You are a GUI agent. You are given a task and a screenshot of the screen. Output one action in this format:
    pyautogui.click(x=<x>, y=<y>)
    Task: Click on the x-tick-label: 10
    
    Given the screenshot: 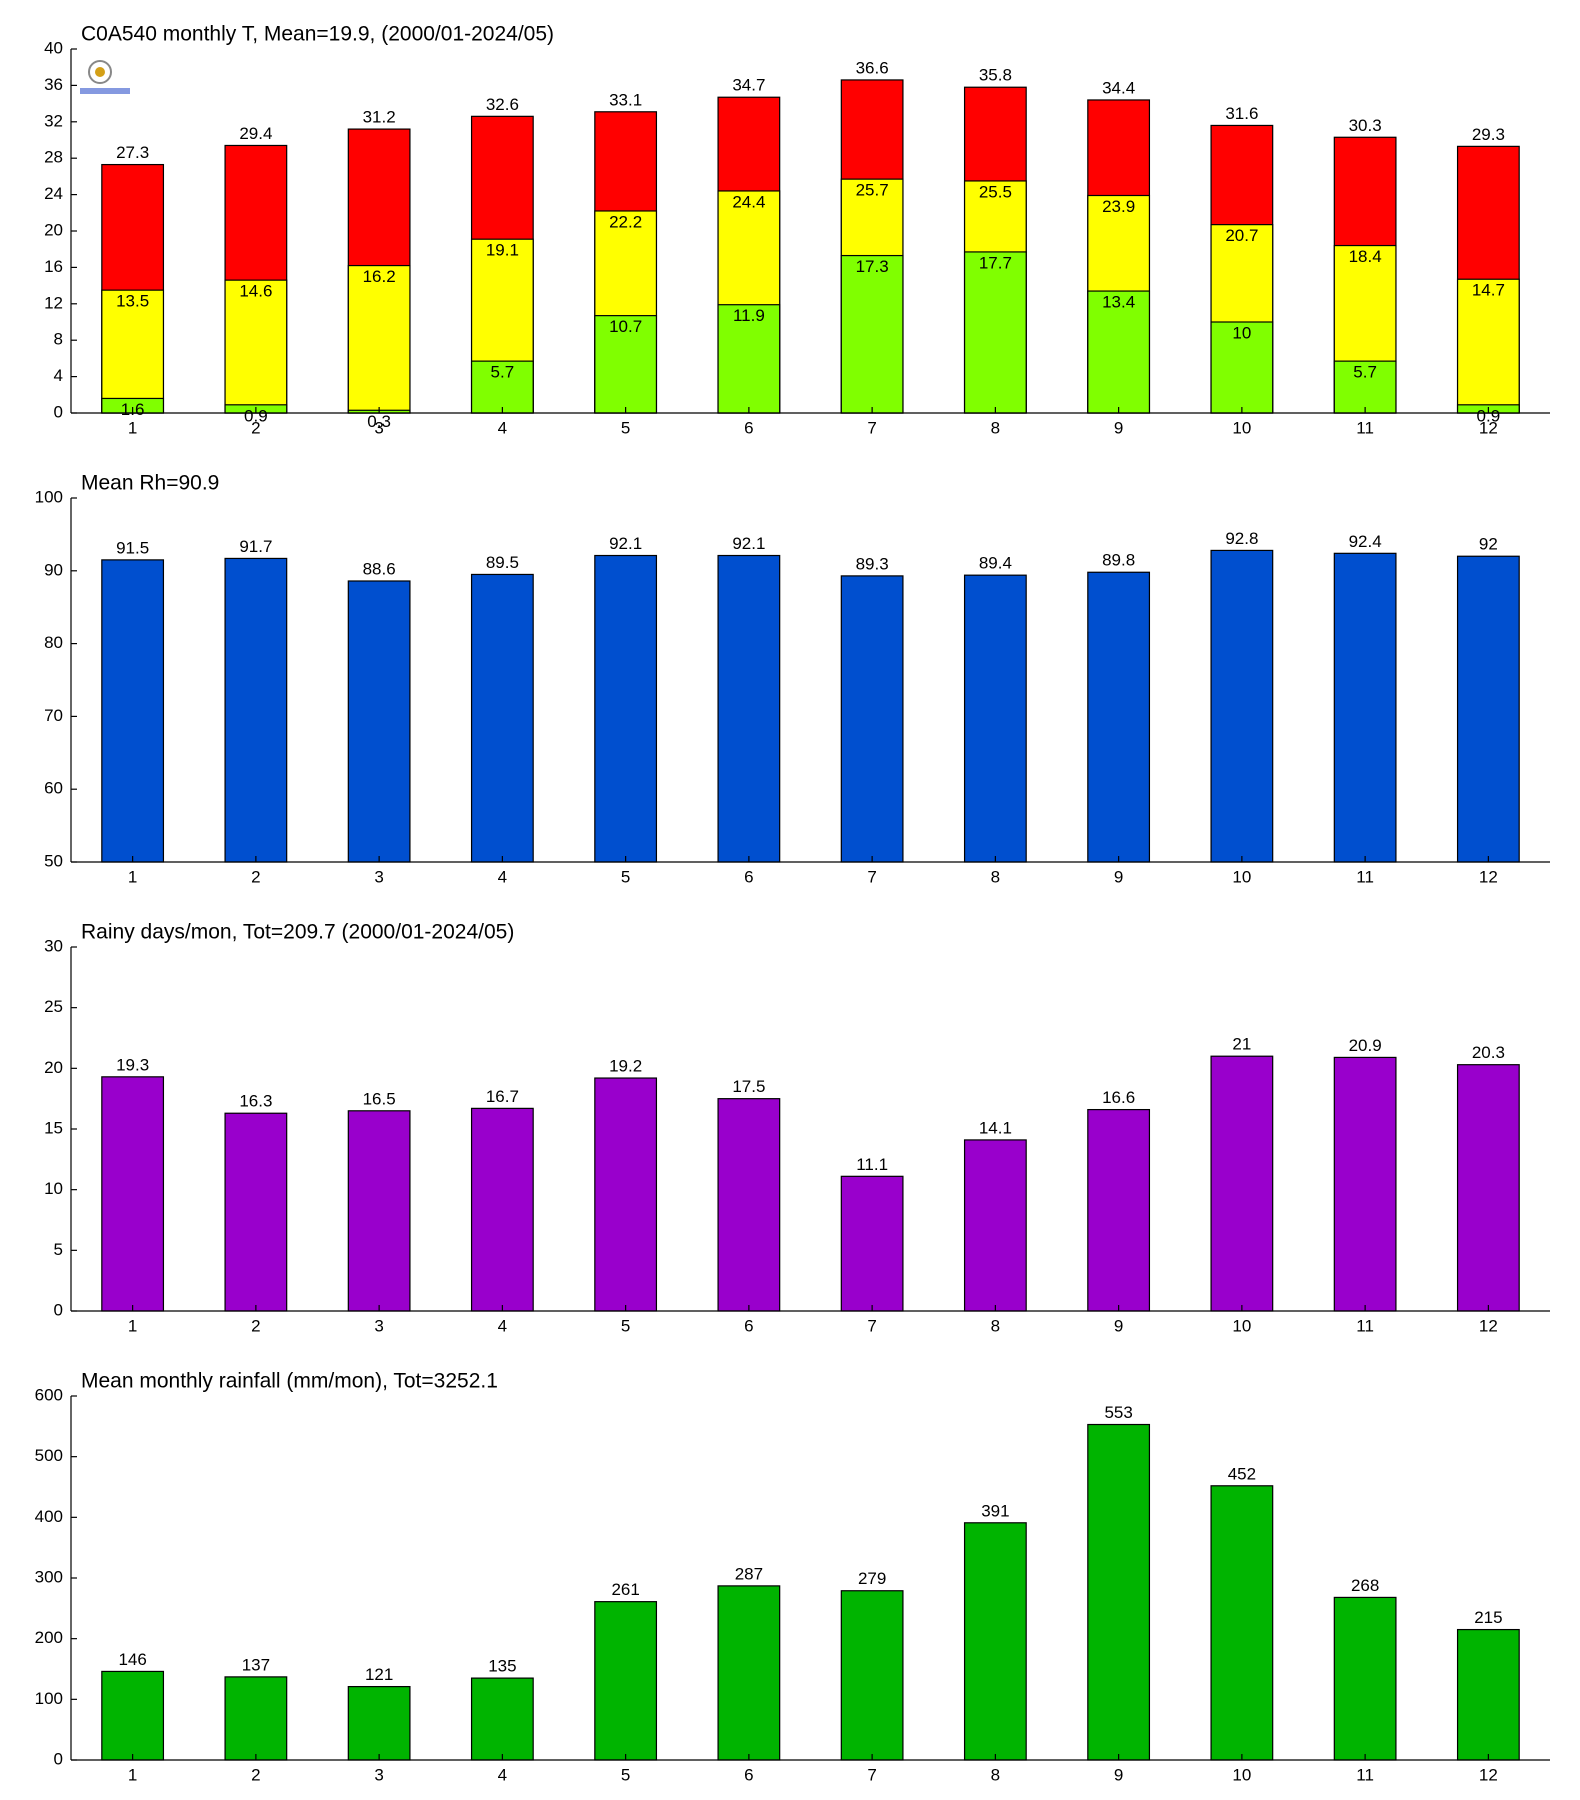 What is the action you would take?
    pyautogui.click(x=1241, y=876)
    